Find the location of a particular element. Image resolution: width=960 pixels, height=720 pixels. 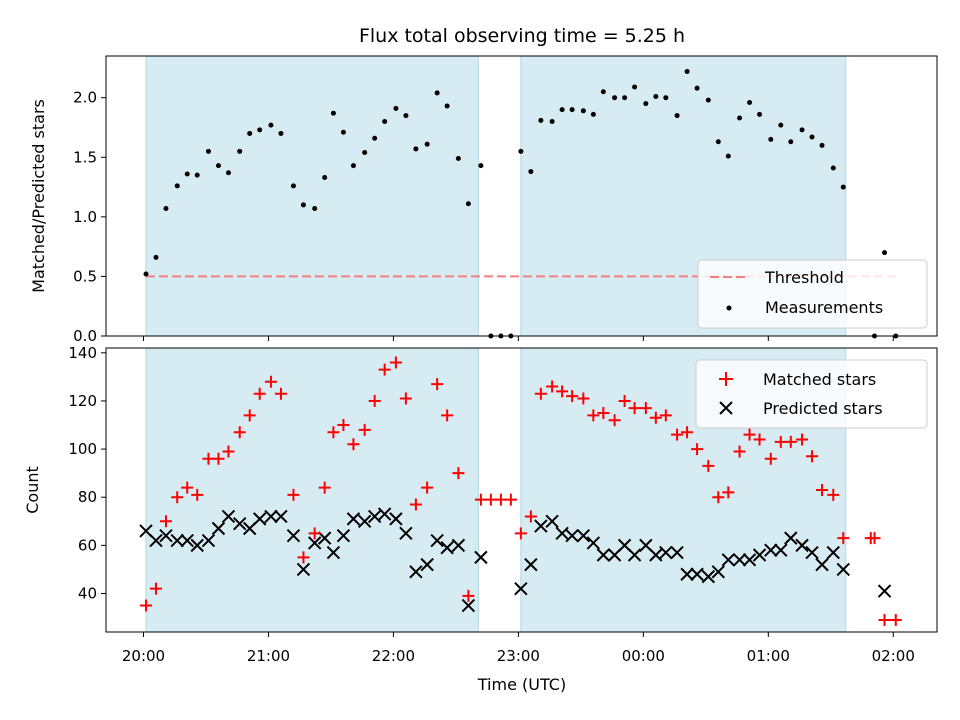

bottom-y-tick-label: 100 is located at coordinates (82, 449).